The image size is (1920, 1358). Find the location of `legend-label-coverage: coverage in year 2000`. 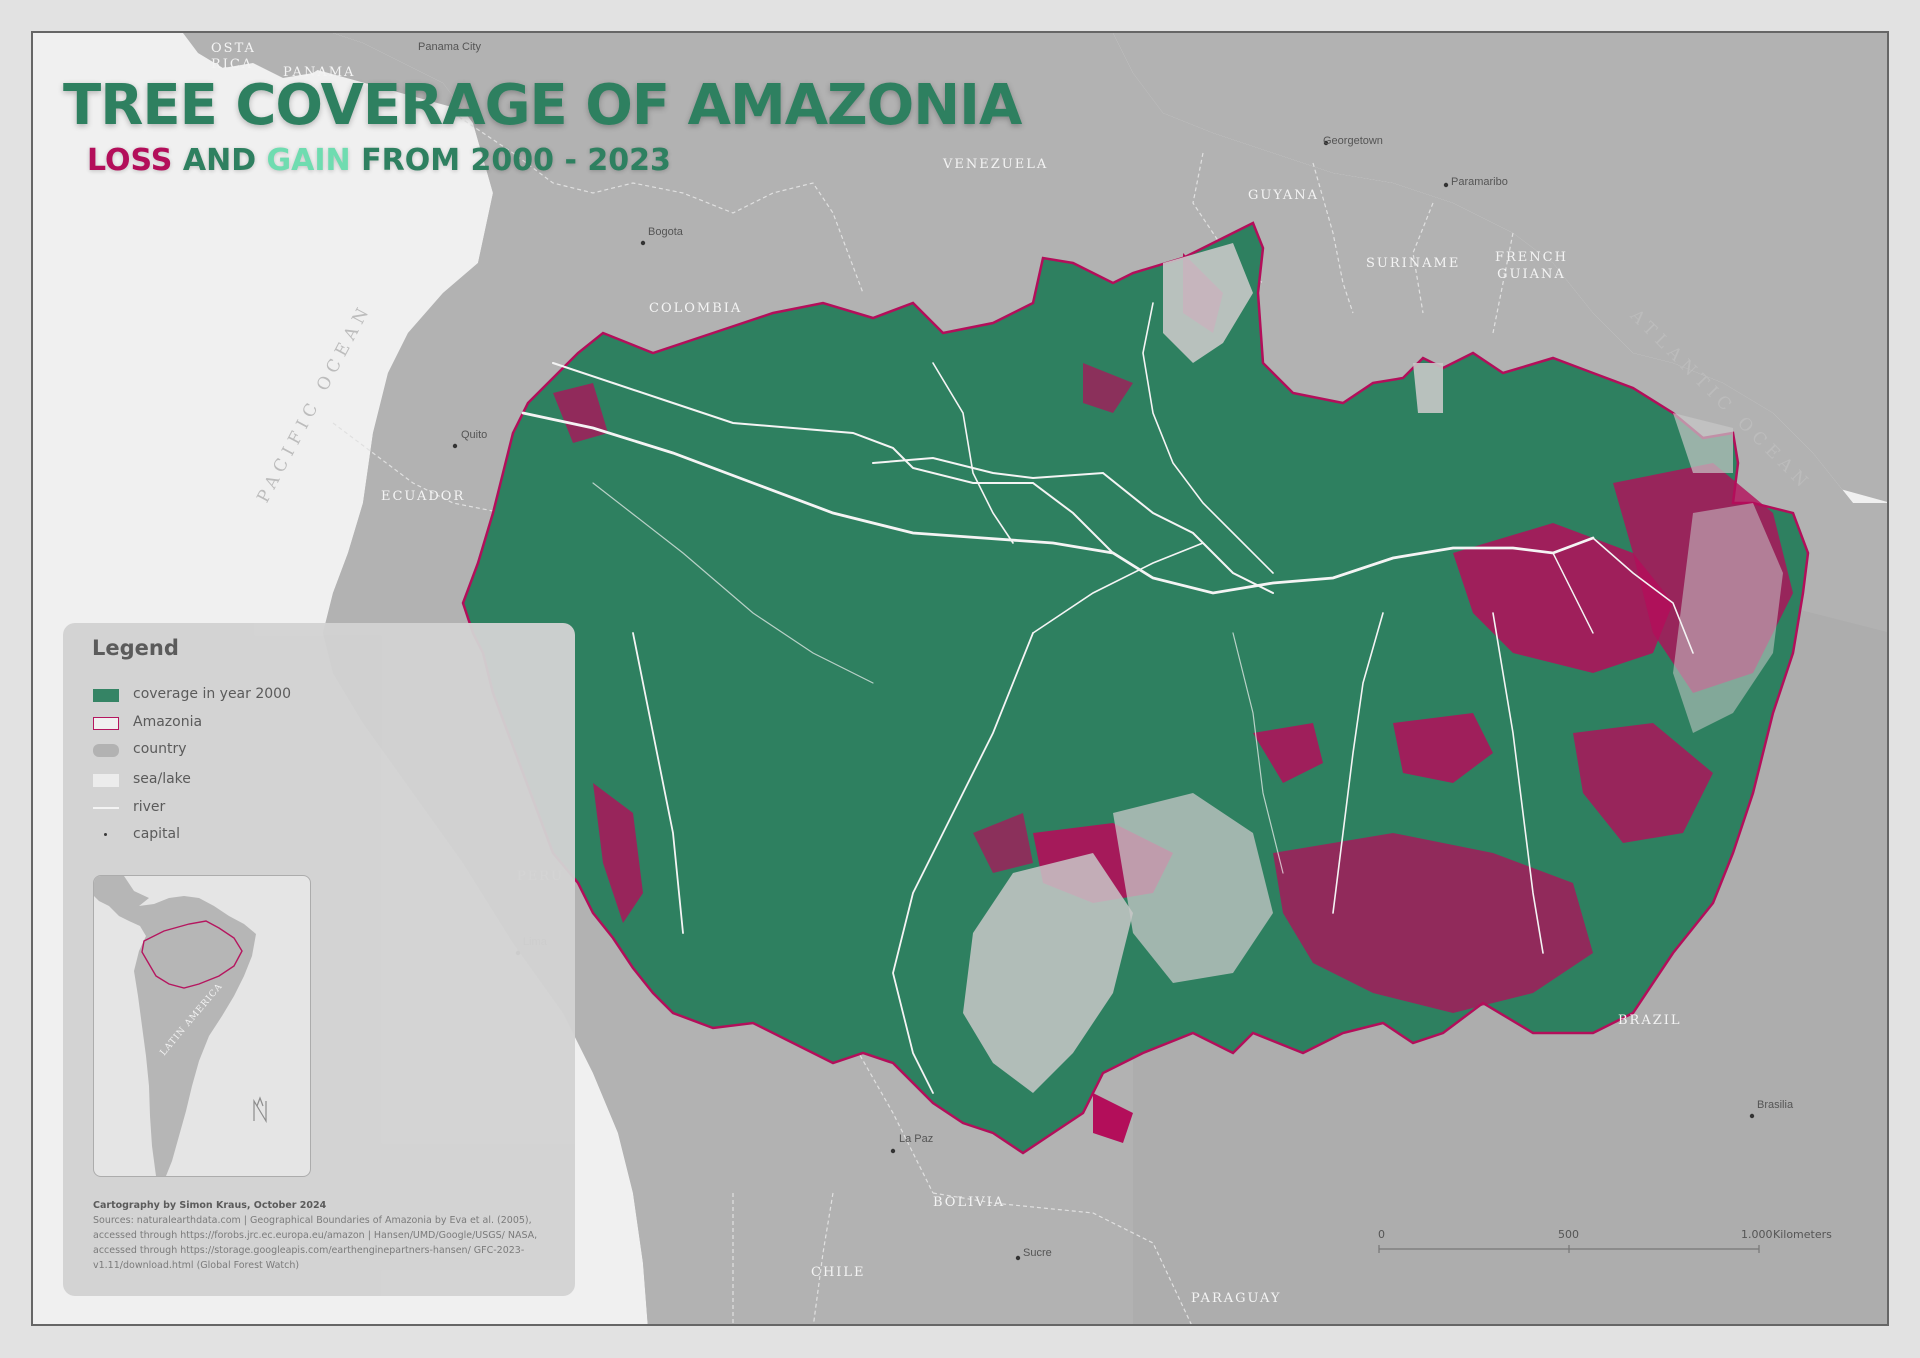

legend-label-coverage: coverage in year 2000 is located at coordinates (212, 694).